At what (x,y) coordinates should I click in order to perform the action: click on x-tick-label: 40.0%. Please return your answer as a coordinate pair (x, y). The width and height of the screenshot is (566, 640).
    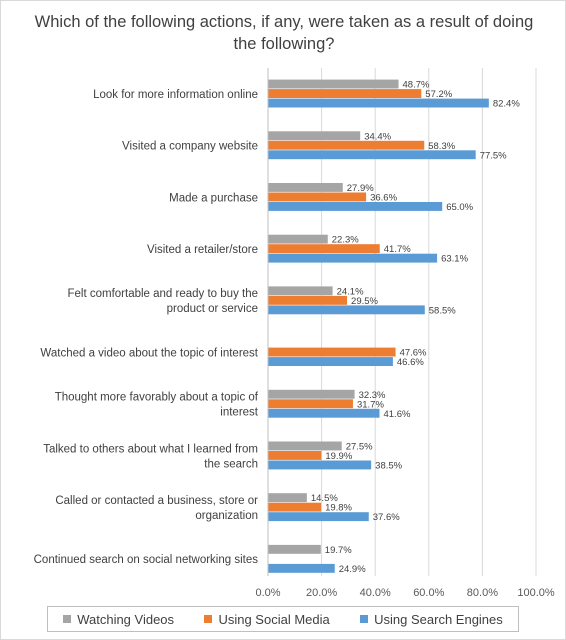
    Looking at the image, I should click on (375, 593).